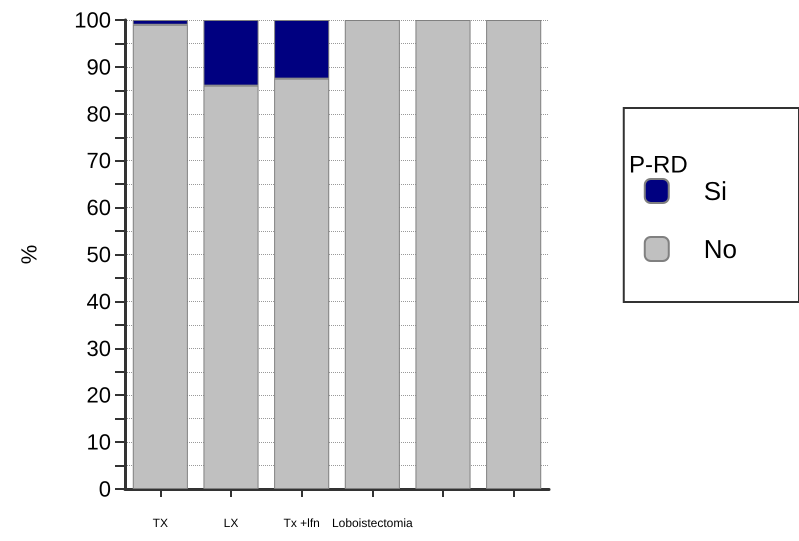 Image resolution: width=799 pixels, height=541 pixels. Describe the element at coordinates (98, 348) in the screenshot. I see `y-tick-label: 30` at that location.